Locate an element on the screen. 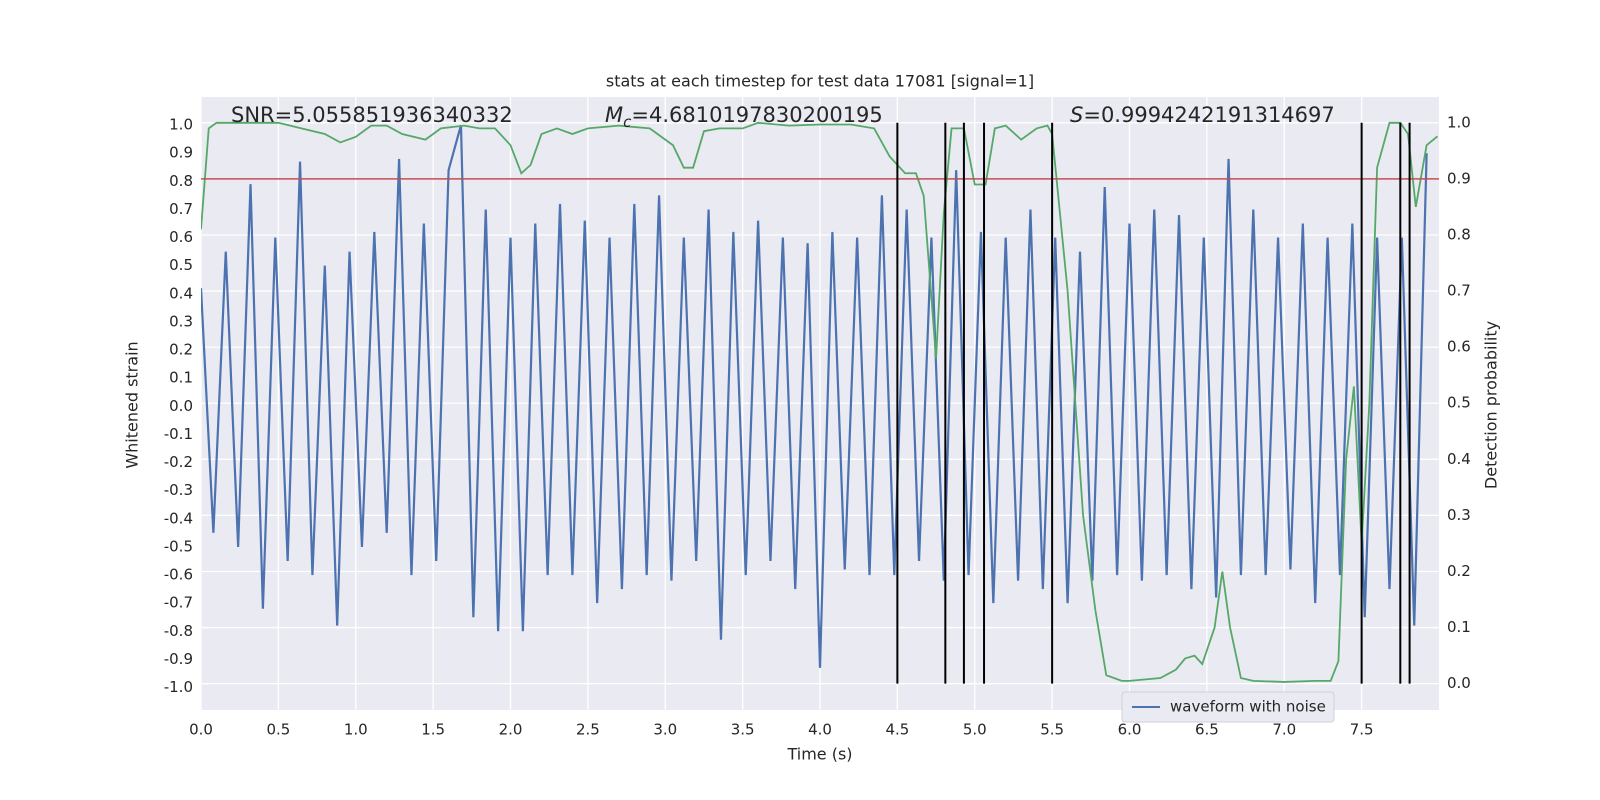 The image size is (1600, 800). y-tick-label: 0.5 is located at coordinates (181, 265).